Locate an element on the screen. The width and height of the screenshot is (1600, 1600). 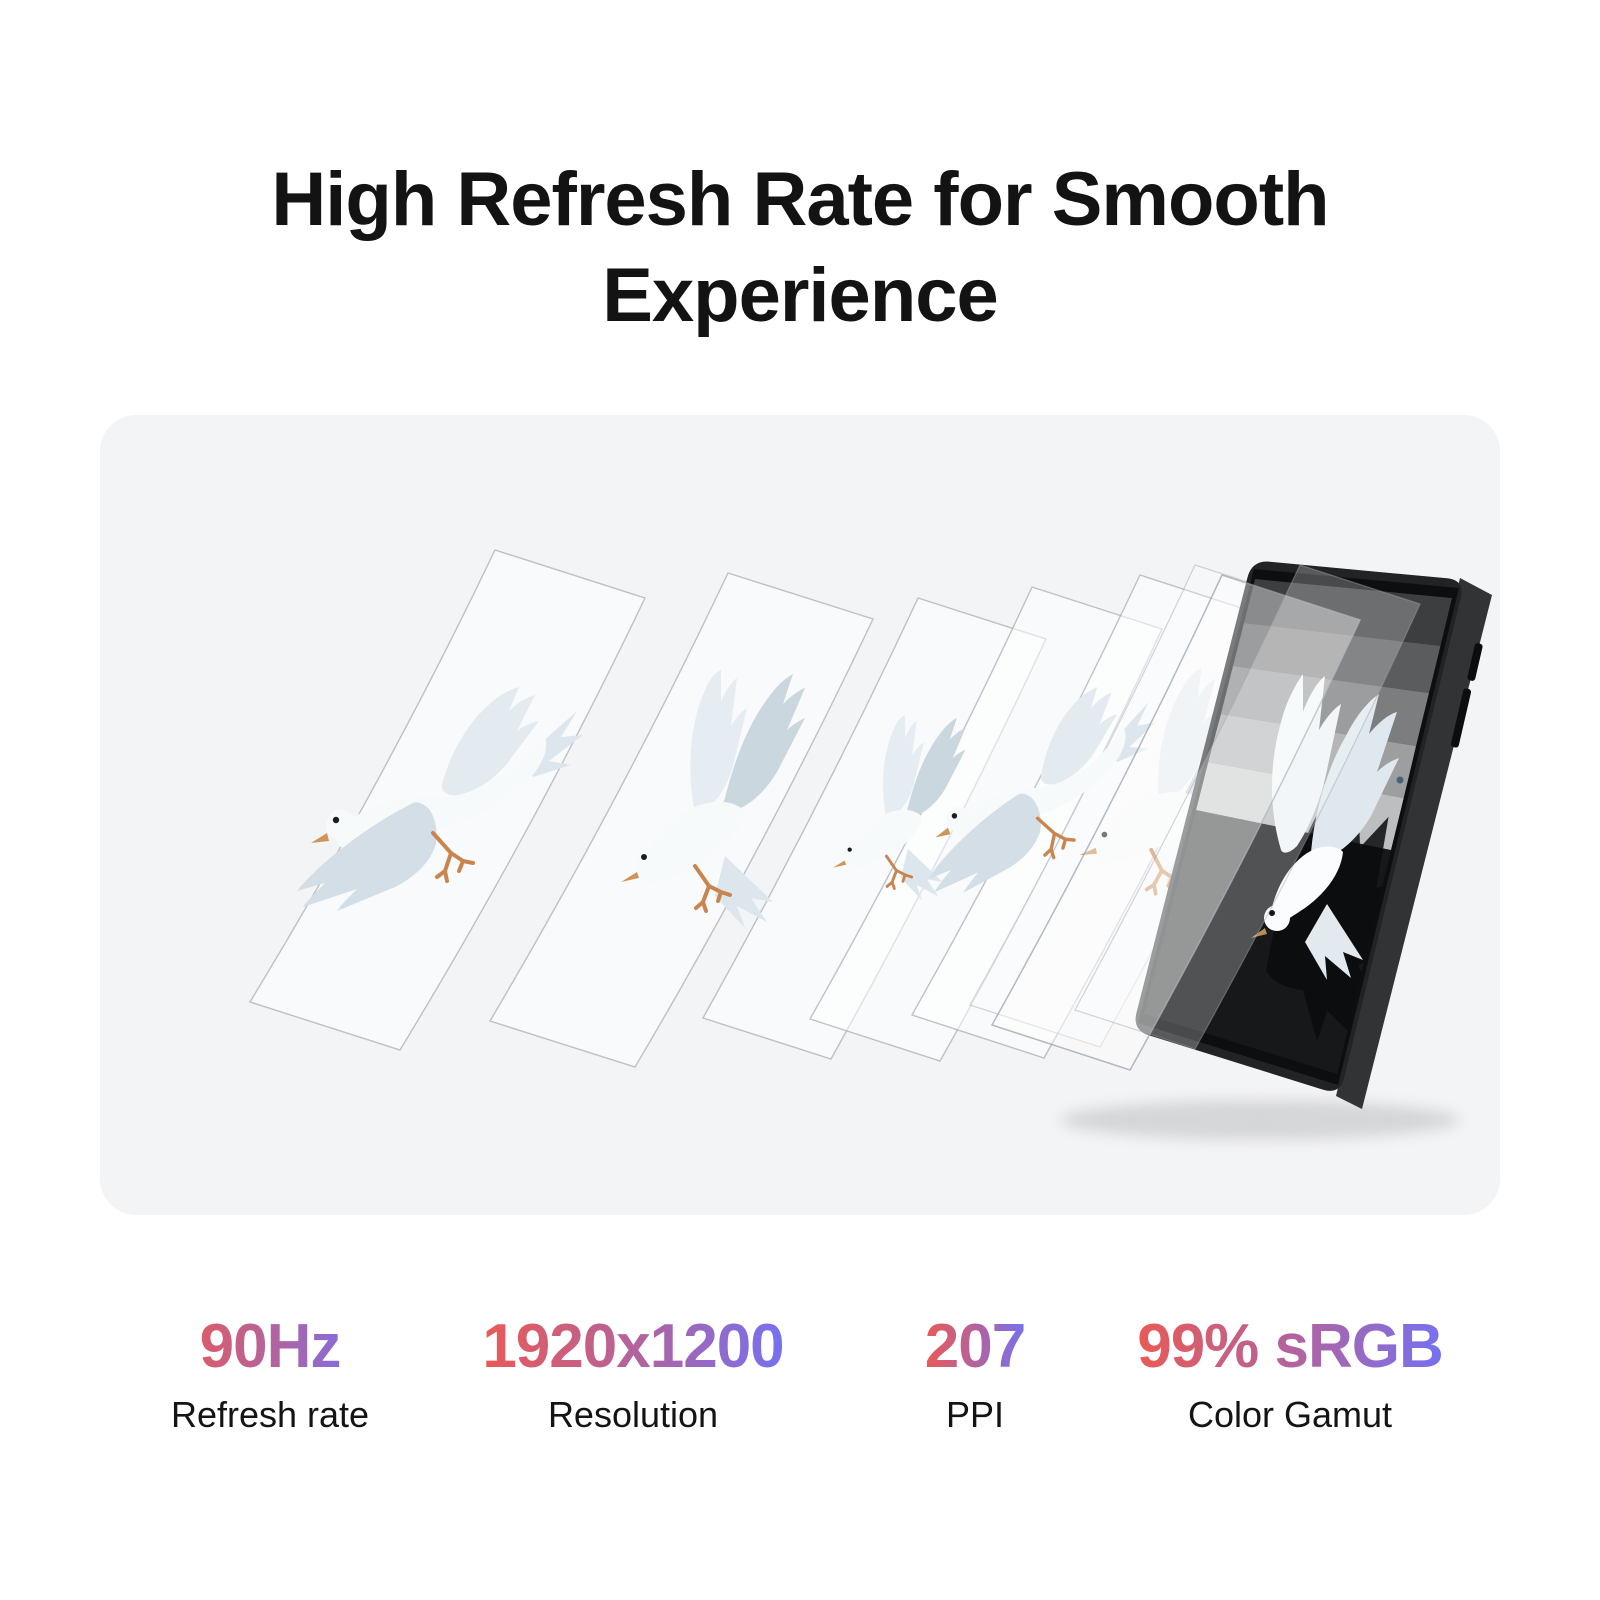
stat-label: Color Gamut is located at coordinates (1290, 1415).